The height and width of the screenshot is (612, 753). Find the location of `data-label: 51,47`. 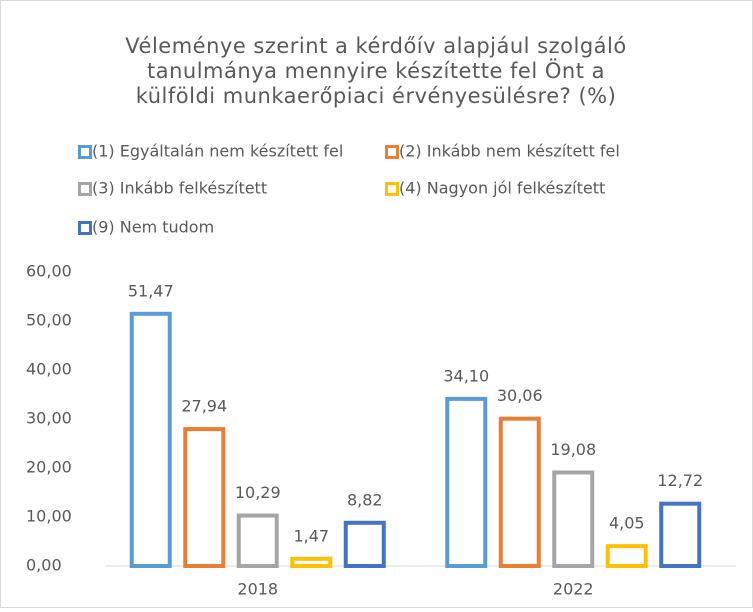

data-label: 51,47 is located at coordinates (151, 290).